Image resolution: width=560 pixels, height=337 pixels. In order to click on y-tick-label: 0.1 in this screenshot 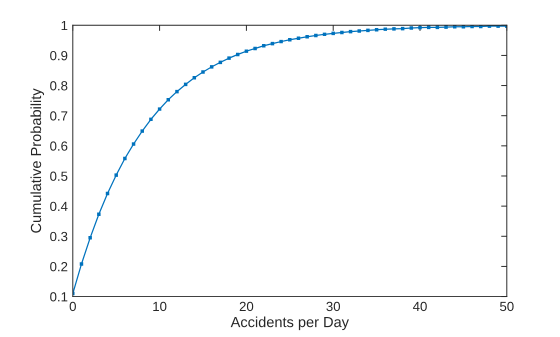, I will do `click(59, 297)`.